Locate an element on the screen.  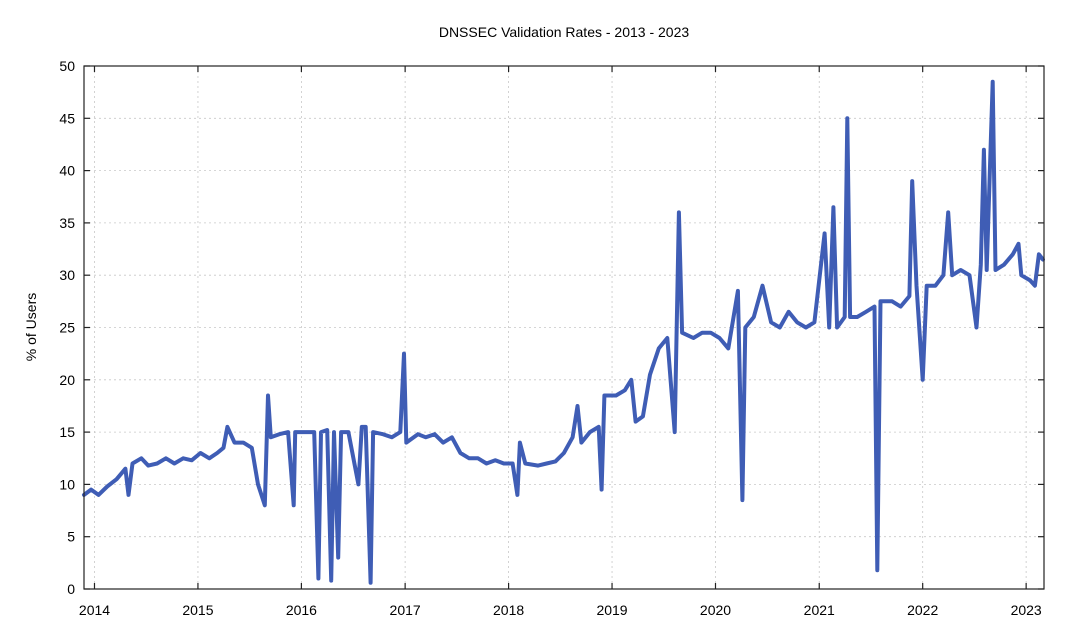
y-tick-label: 30 is located at coordinates (67, 275).